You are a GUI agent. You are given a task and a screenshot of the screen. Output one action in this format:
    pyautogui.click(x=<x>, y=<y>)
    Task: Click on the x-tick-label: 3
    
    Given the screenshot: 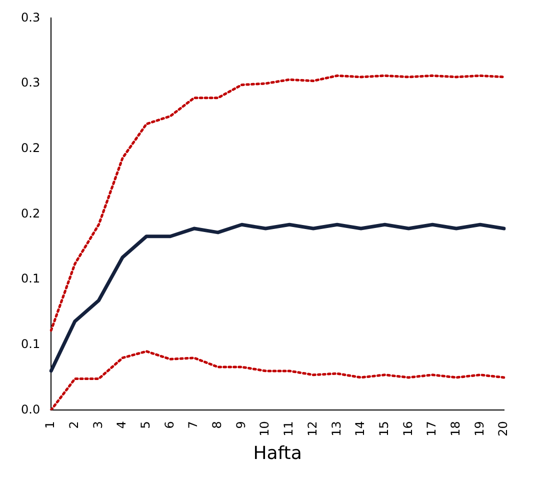 What is the action you would take?
    pyautogui.click(x=97, y=425)
    